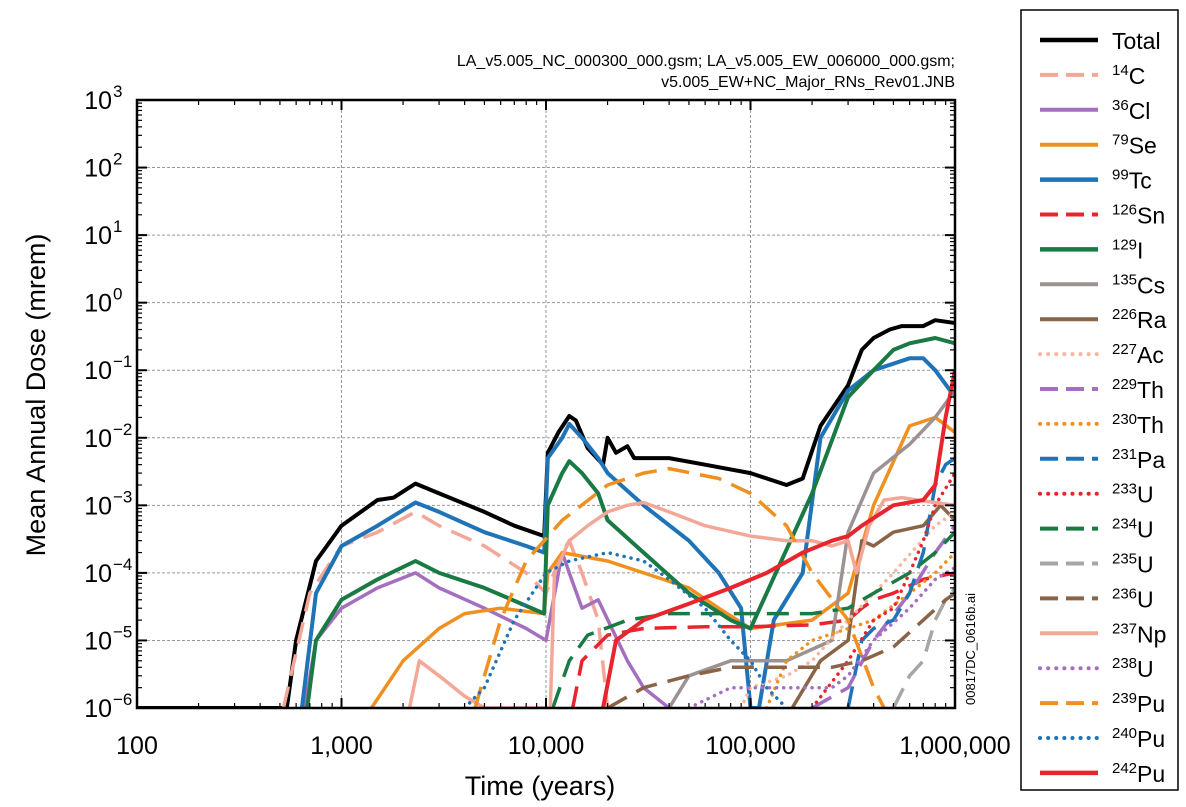 This screenshot has width=1186, height=807. I want to click on legend-element: Ra, so click(1152, 320).